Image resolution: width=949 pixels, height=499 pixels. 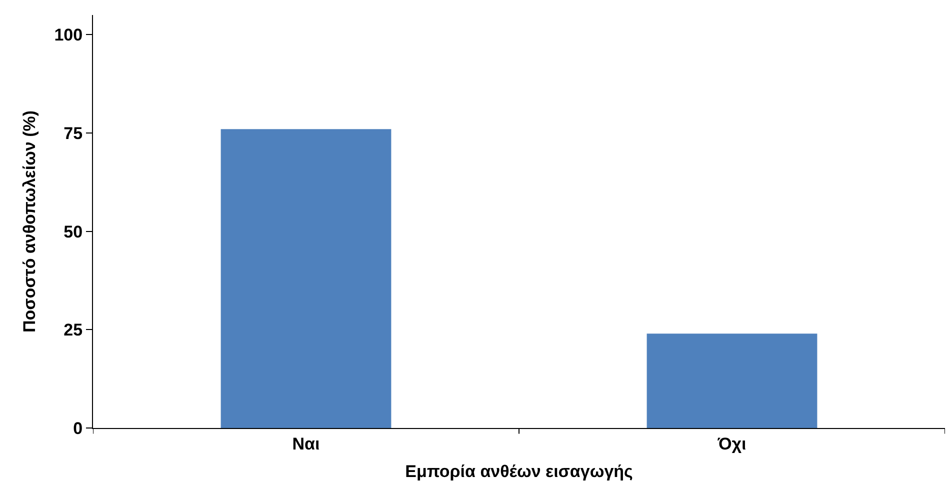 I want to click on y-tick-label: 25, so click(x=73, y=330).